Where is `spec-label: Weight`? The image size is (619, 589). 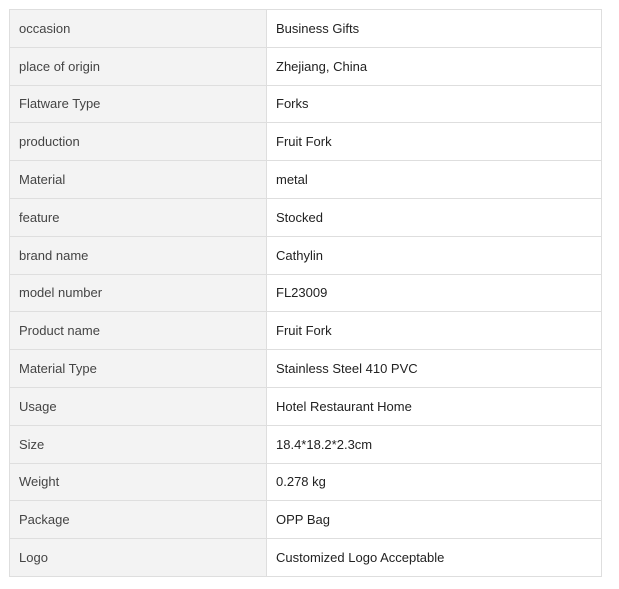
spec-label: Weight is located at coordinates (138, 482).